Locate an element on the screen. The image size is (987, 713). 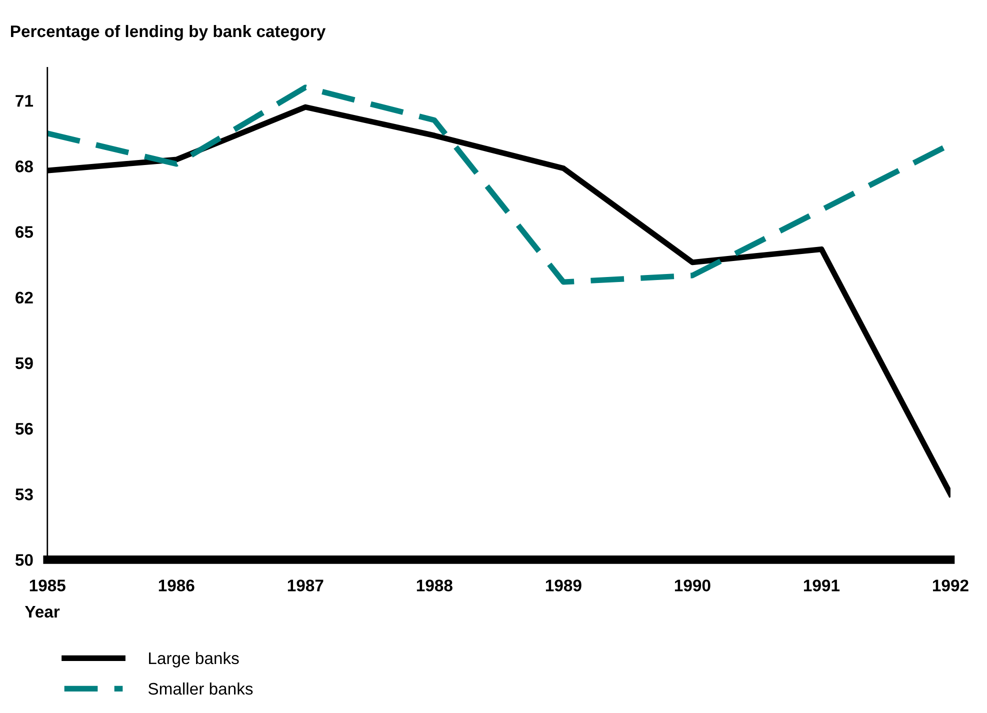
x-tick-label: 1990 is located at coordinates (692, 586).